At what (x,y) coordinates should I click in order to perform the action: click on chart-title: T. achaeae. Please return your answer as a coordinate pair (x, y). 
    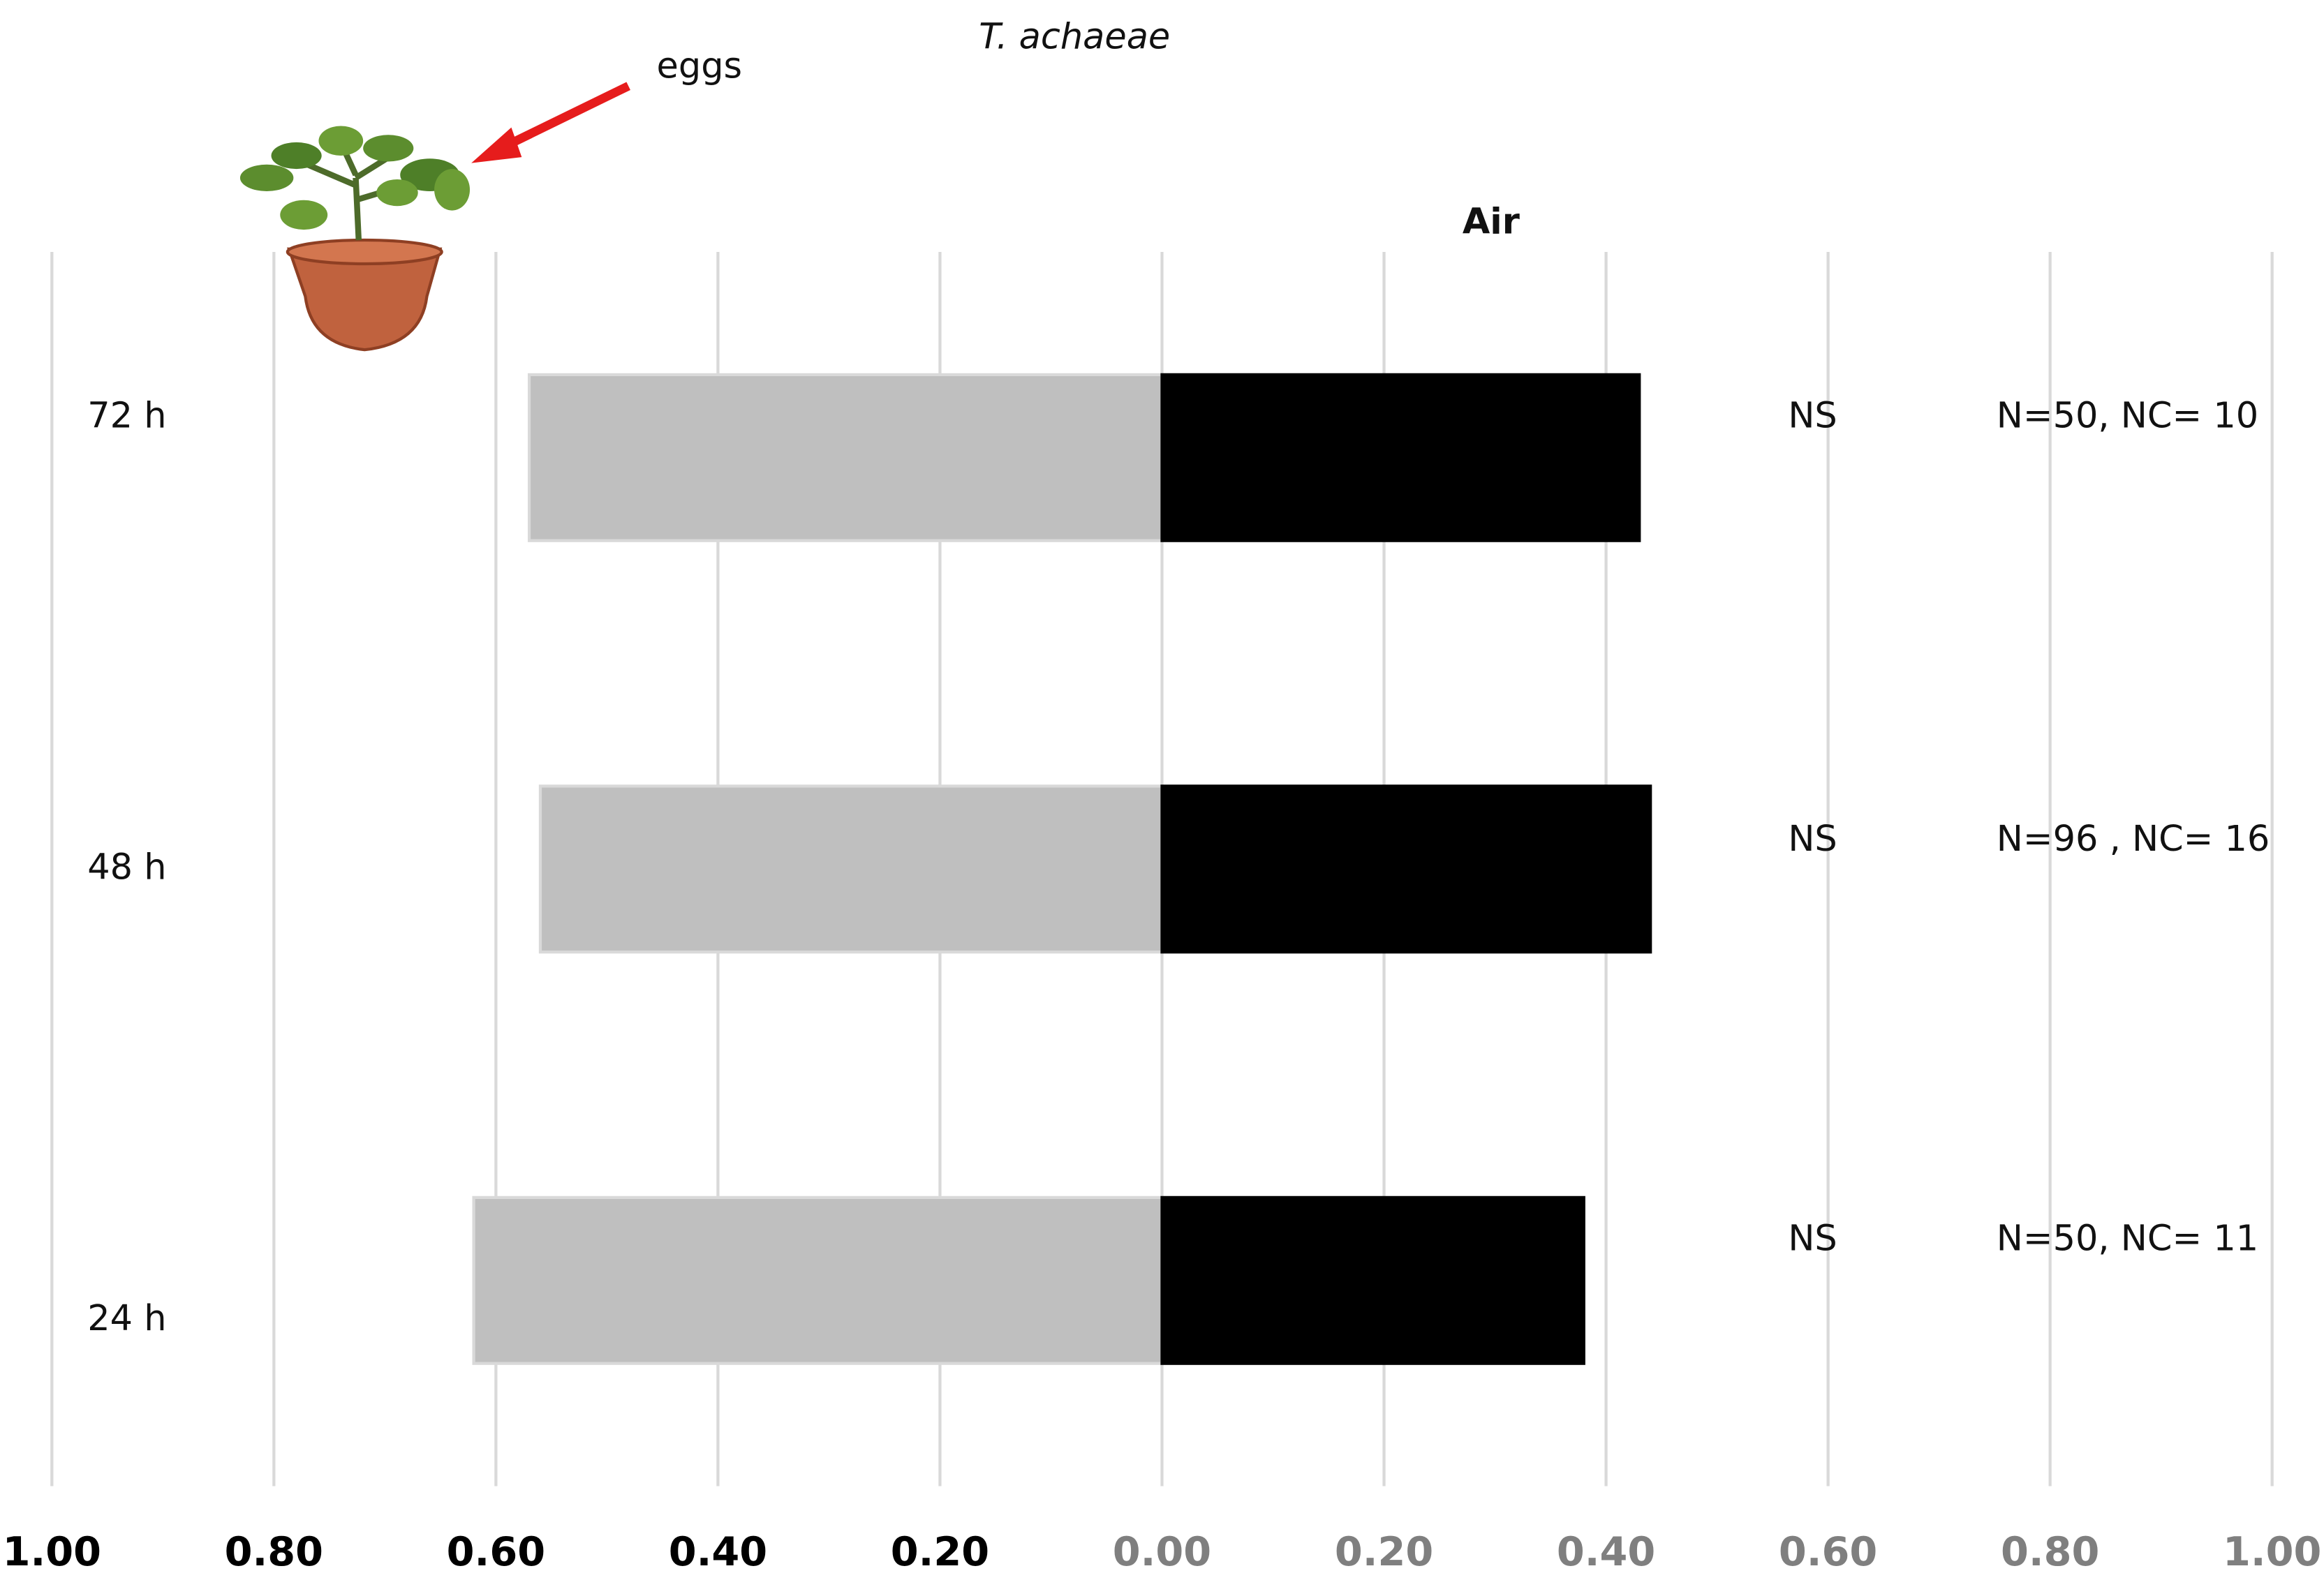
    Looking at the image, I should click on (1074, 36).